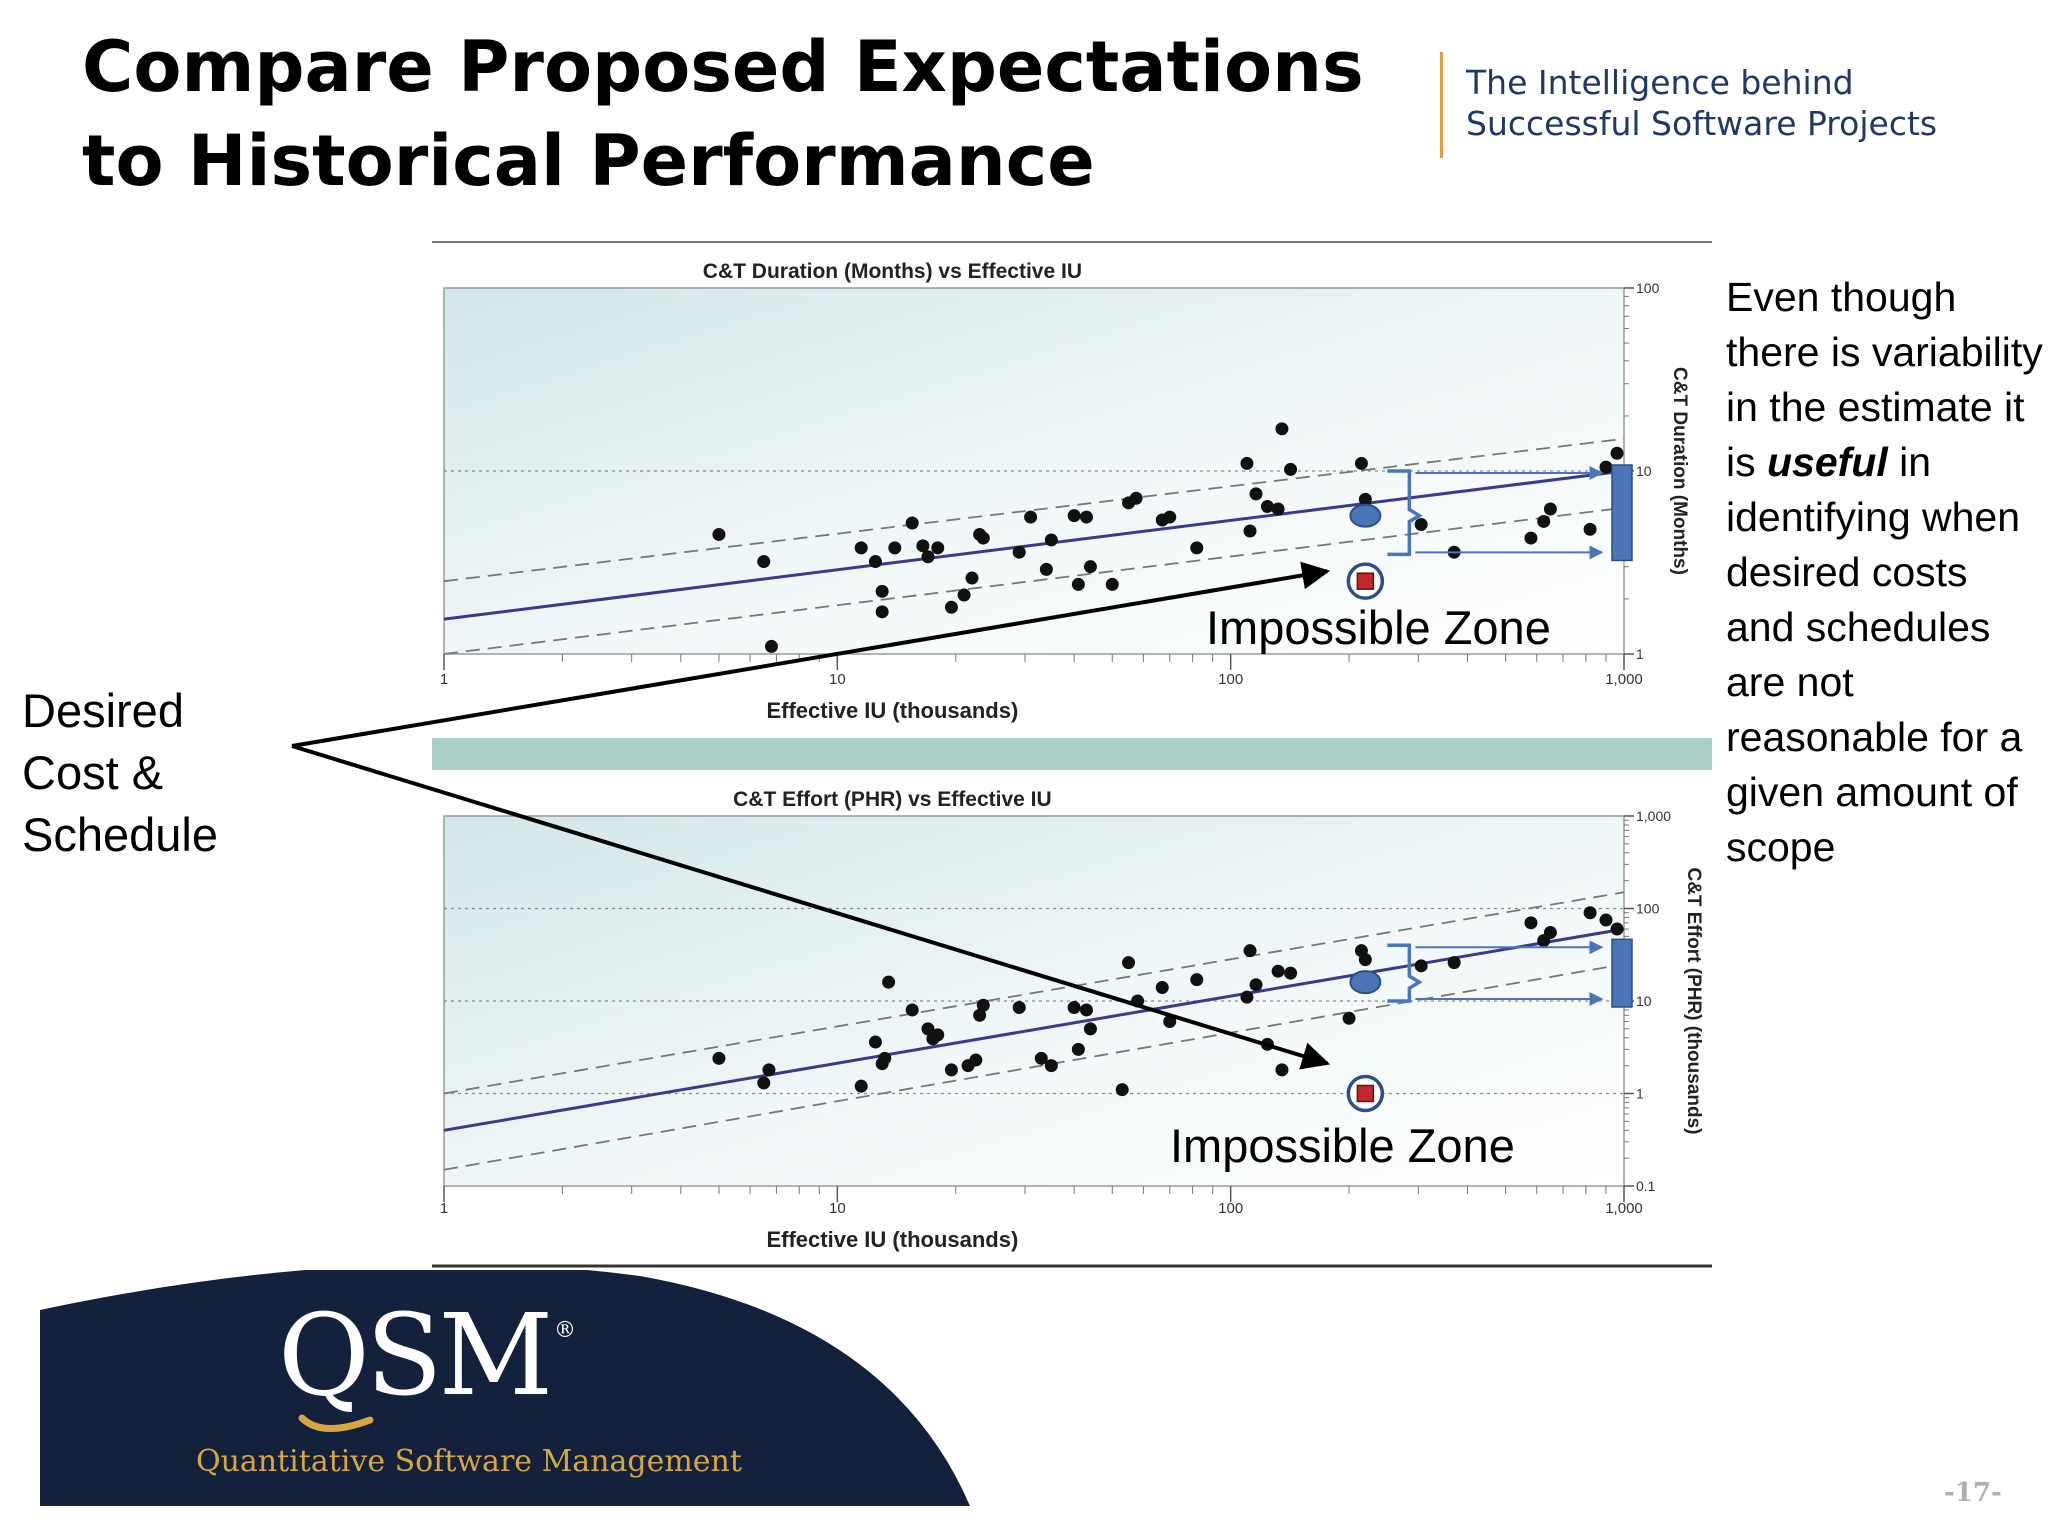 This screenshot has width=2048, height=1536. Describe the element at coordinates (1072, 754) in the screenshot. I see `chart-separator-band` at that location.